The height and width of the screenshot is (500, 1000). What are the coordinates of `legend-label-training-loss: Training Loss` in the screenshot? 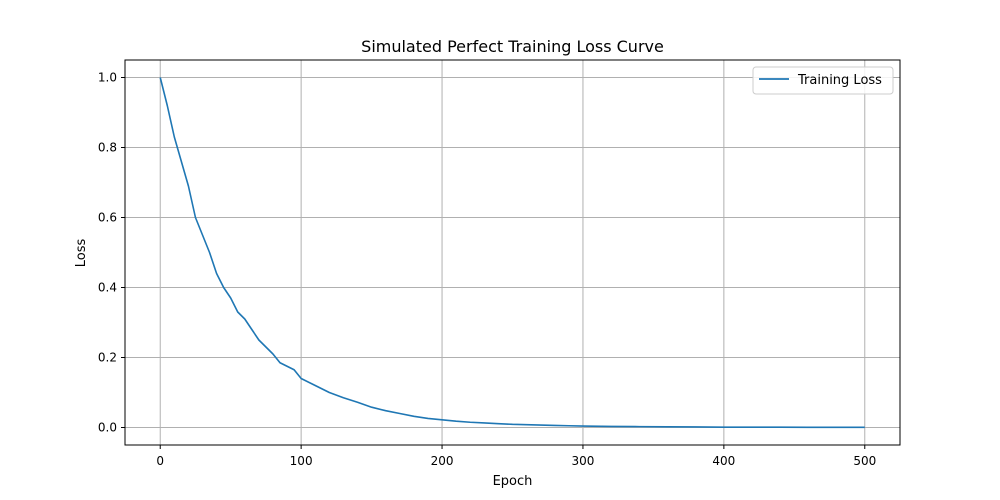 It's located at (839, 80).